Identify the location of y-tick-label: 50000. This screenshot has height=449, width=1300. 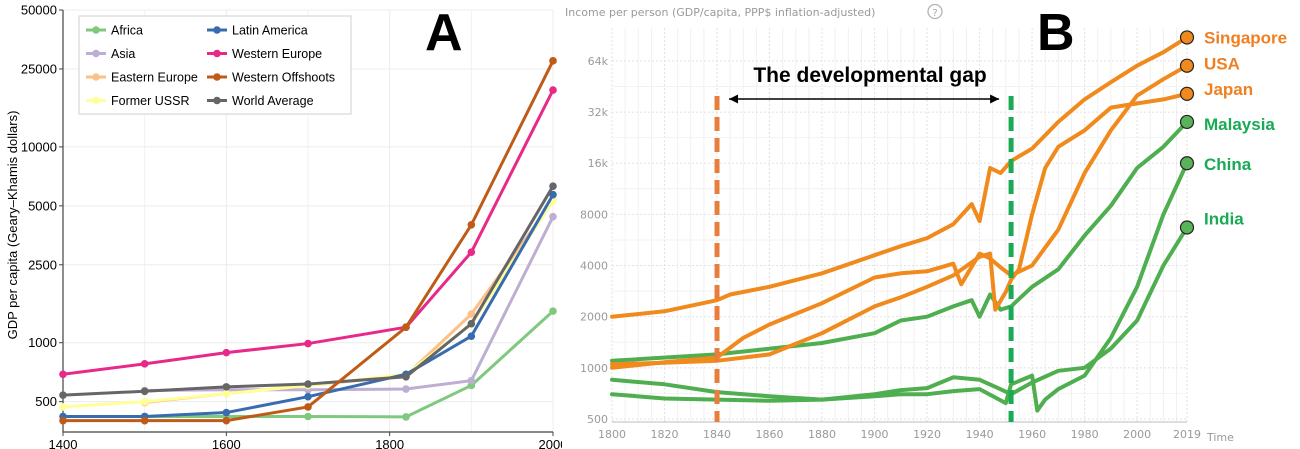
(39, 10).